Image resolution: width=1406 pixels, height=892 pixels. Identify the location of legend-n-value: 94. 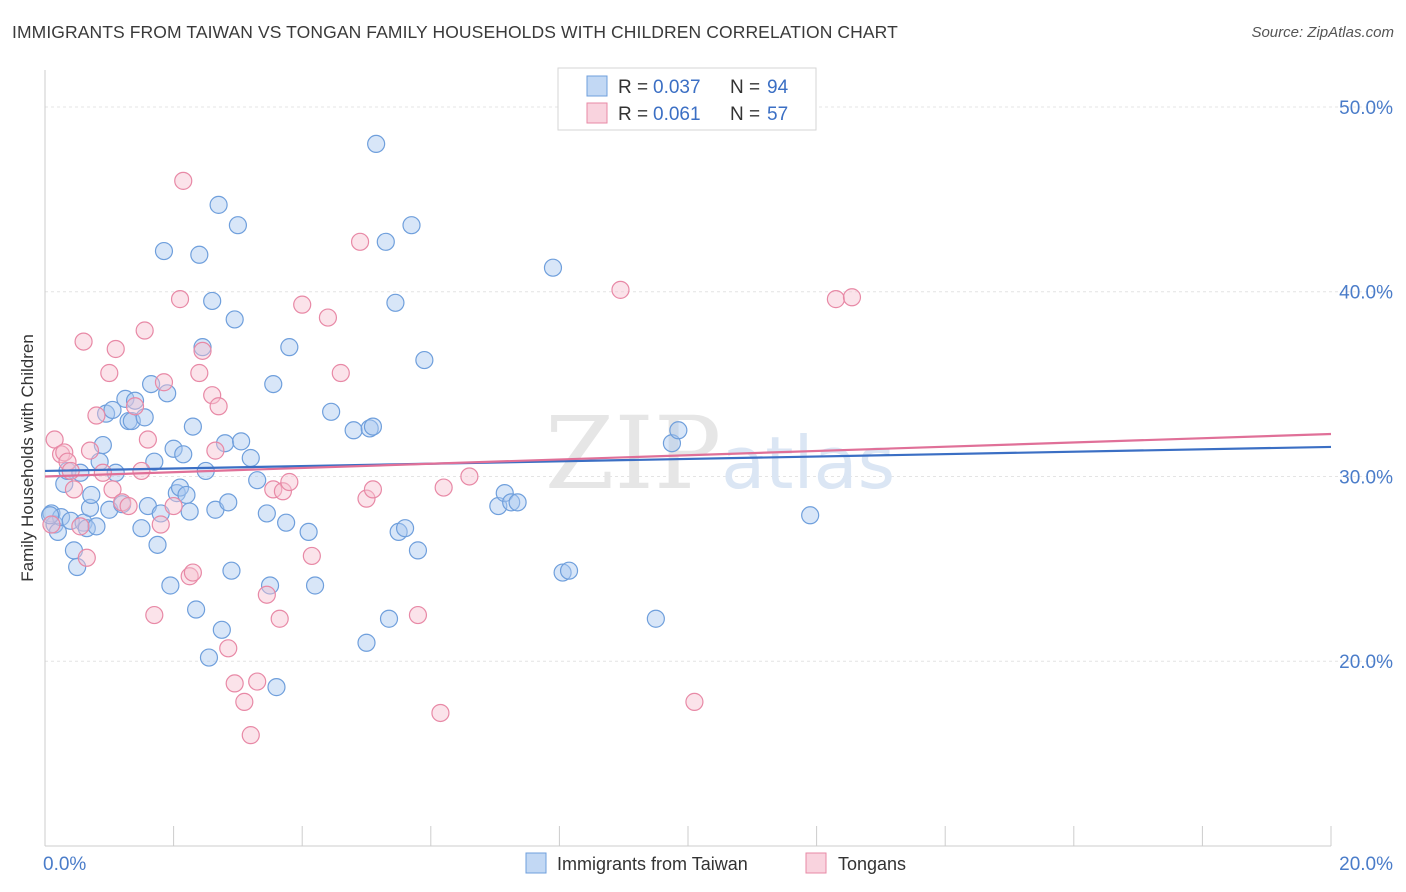
(778, 87).